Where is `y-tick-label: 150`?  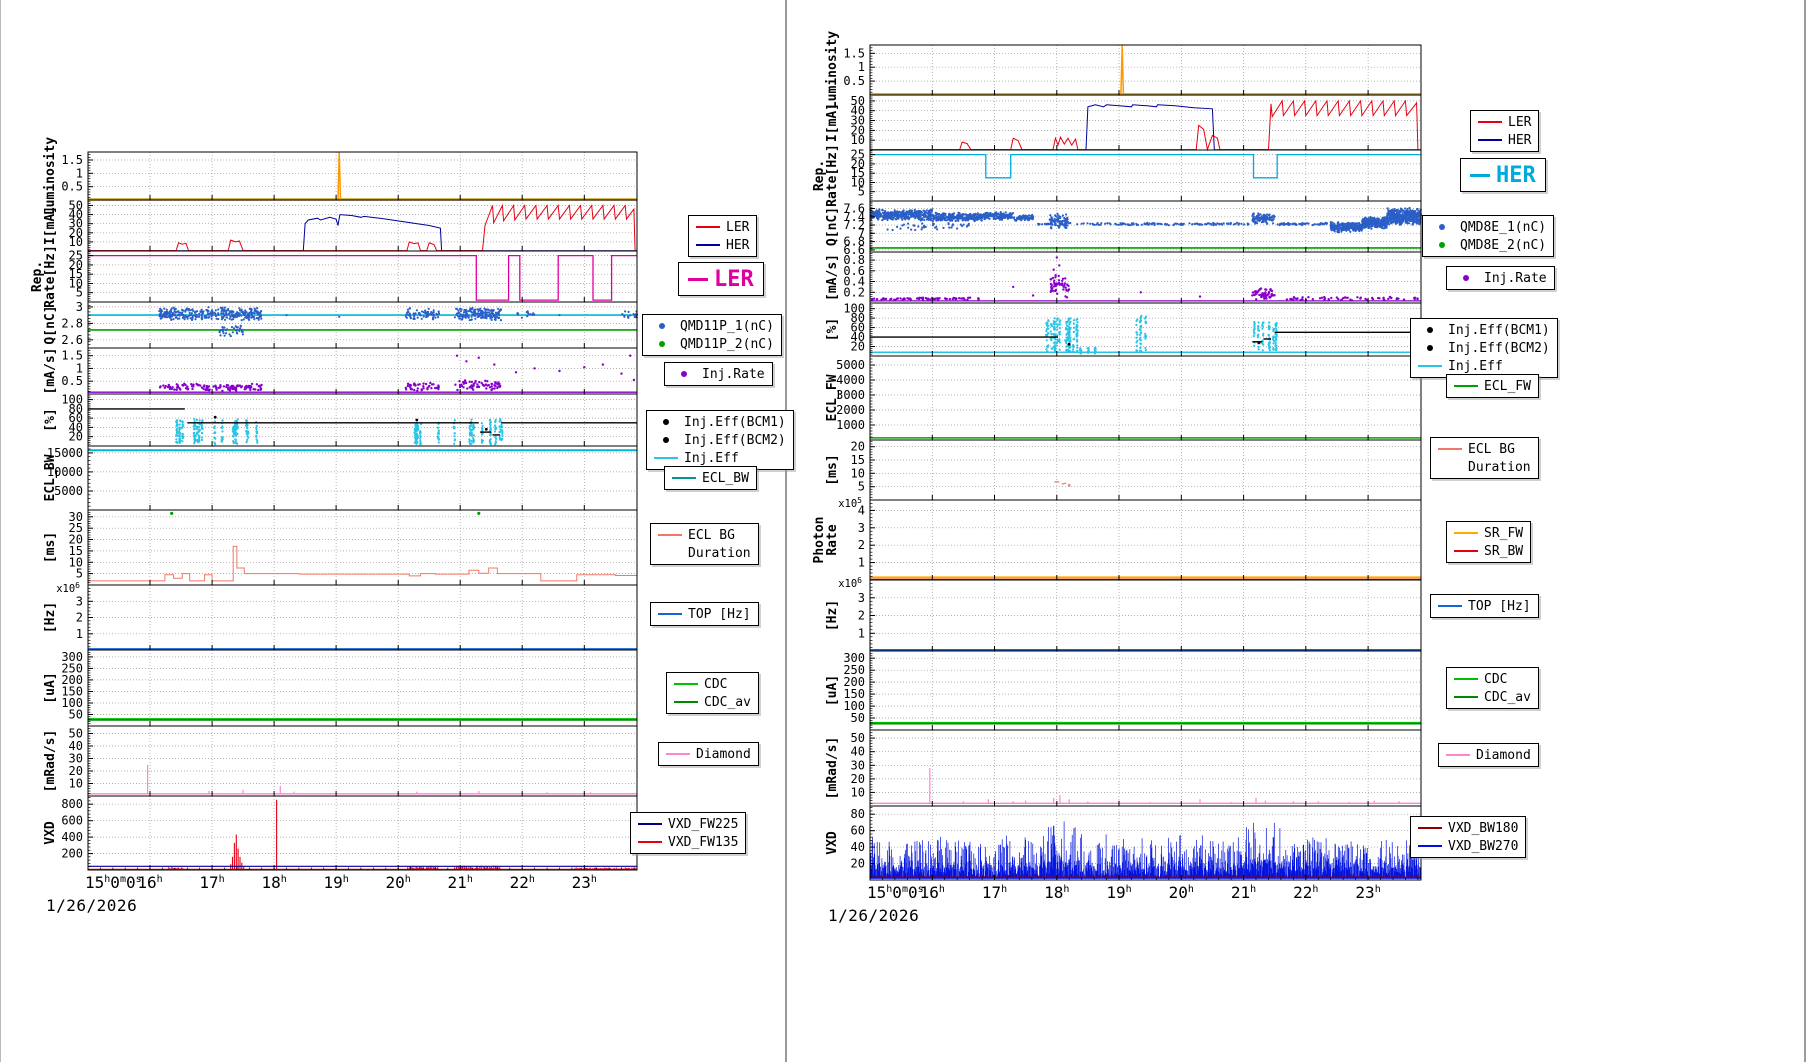
y-tick-label: 150 is located at coordinates (854, 694).